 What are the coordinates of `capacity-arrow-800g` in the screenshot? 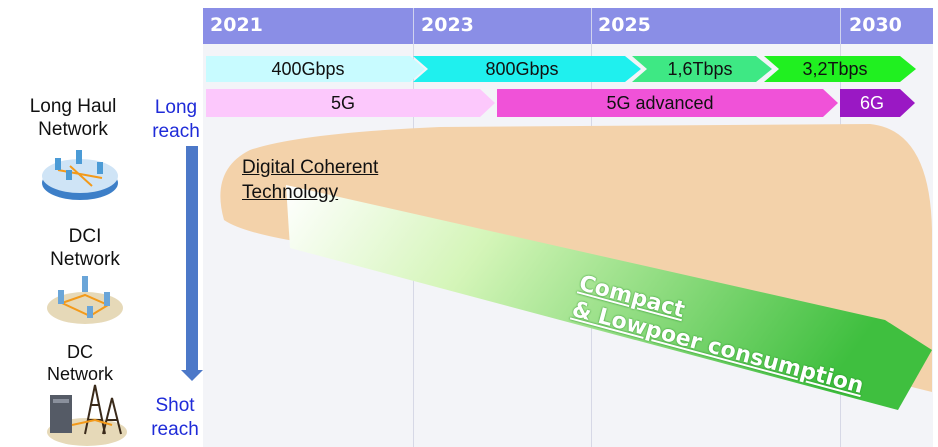 It's located at (527, 69).